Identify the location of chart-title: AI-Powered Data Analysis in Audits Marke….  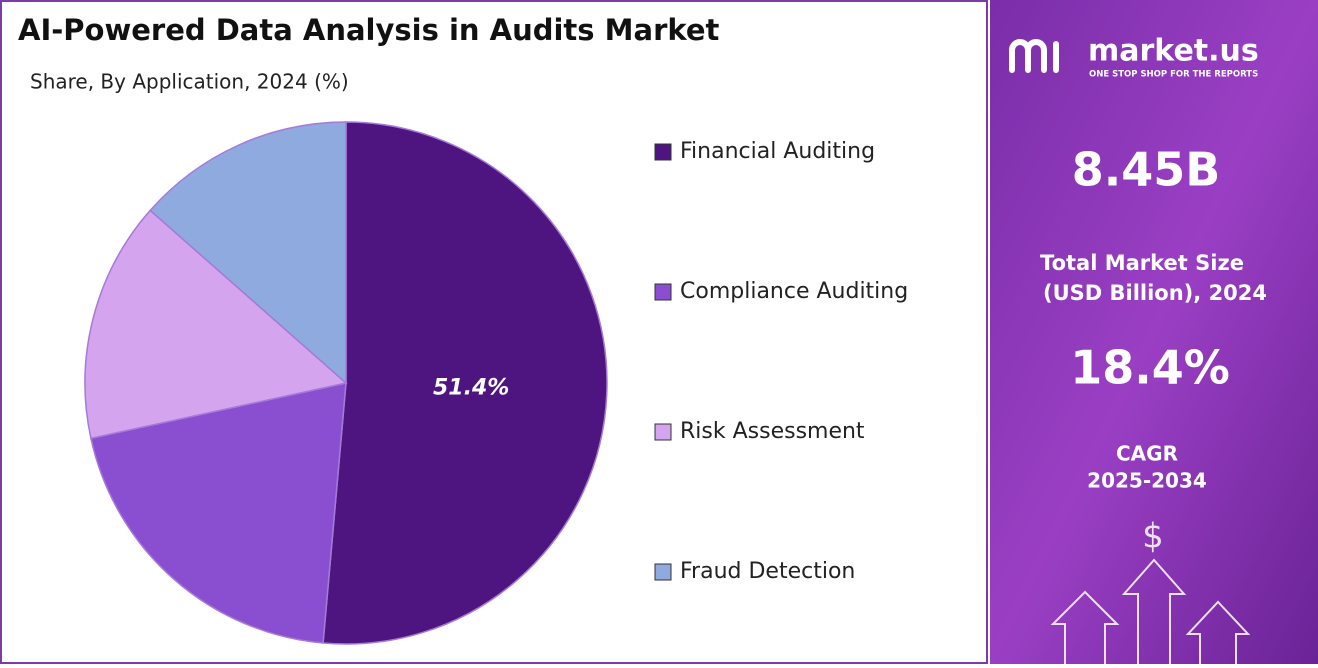
(369, 30).